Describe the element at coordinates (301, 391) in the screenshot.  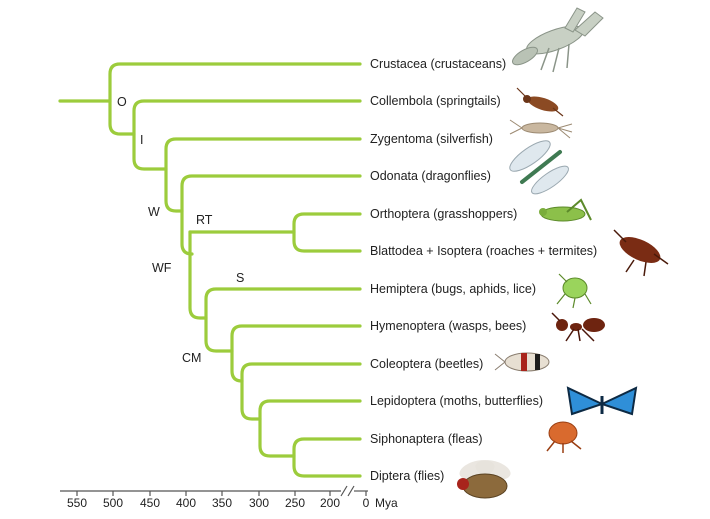
I see `branch-node-coleo` at that location.